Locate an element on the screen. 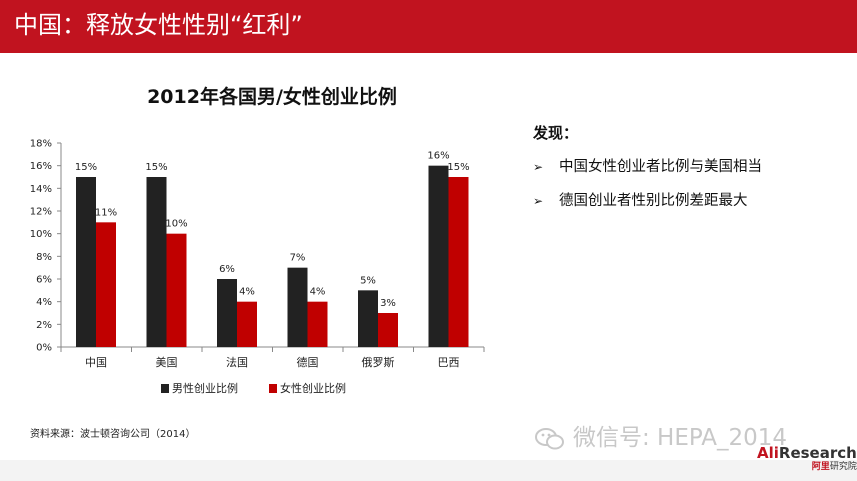  y-tick-label: 18% is located at coordinates (41, 144).